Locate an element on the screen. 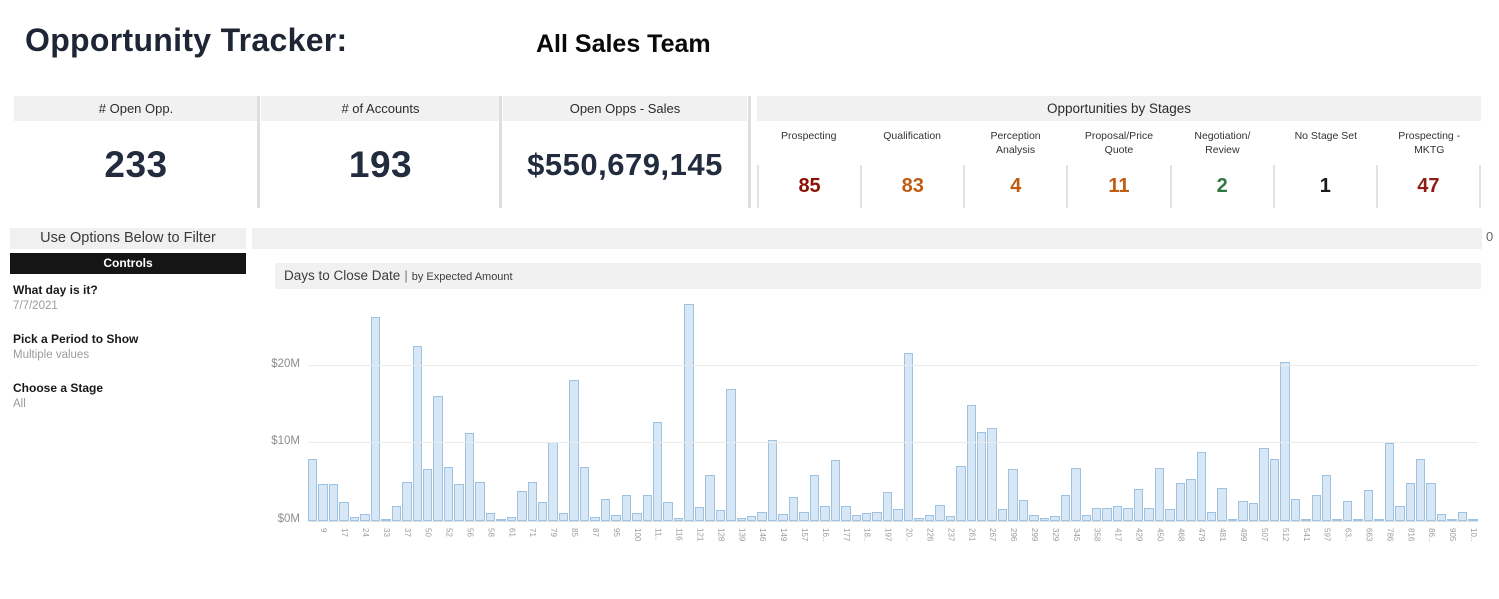  stage-value: 11 is located at coordinates (1117, 186).